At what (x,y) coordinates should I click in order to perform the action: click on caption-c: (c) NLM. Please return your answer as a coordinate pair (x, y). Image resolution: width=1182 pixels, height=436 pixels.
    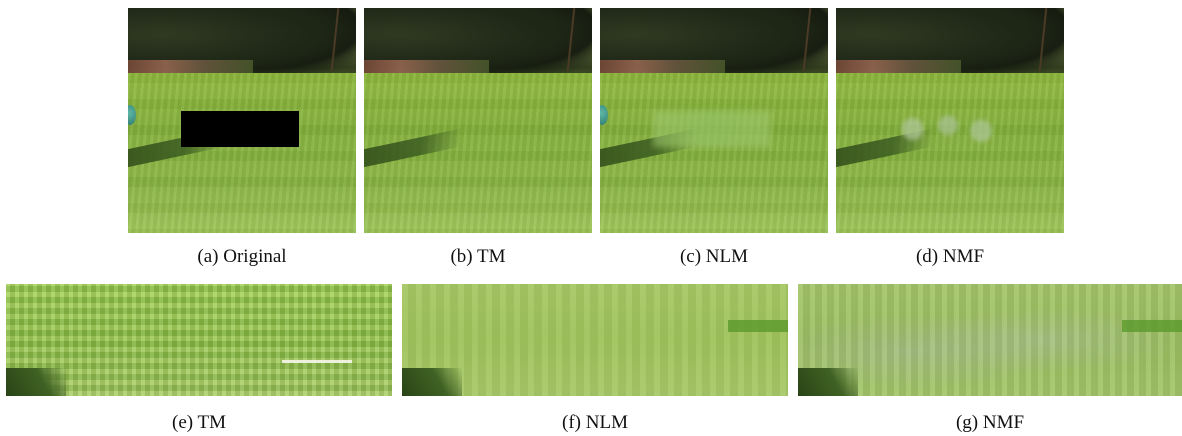
    Looking at the image, I should click on (714, 256).